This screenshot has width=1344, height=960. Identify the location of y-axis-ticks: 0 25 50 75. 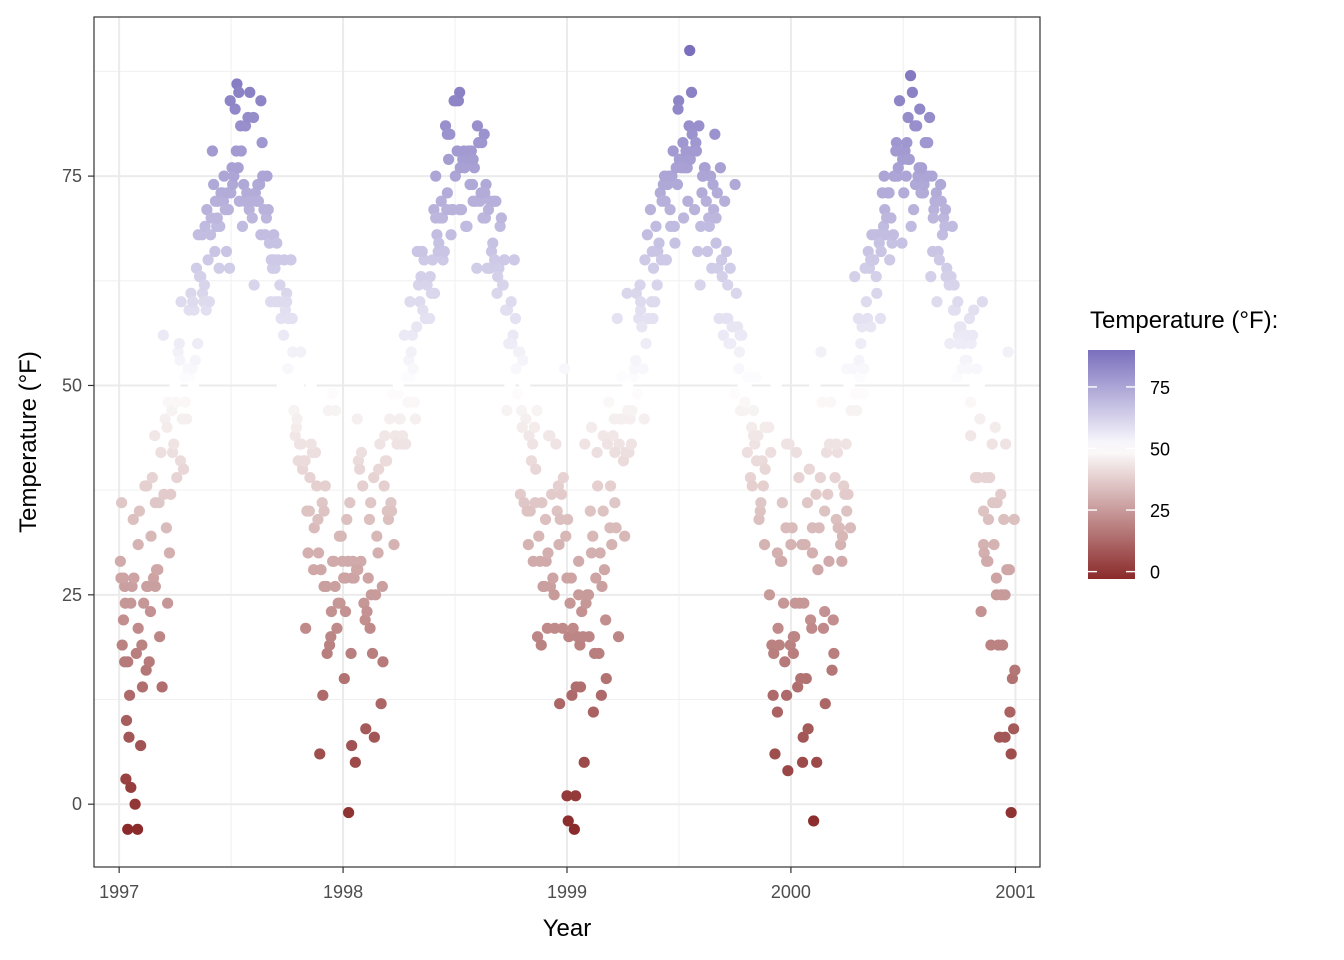
(78, 490).